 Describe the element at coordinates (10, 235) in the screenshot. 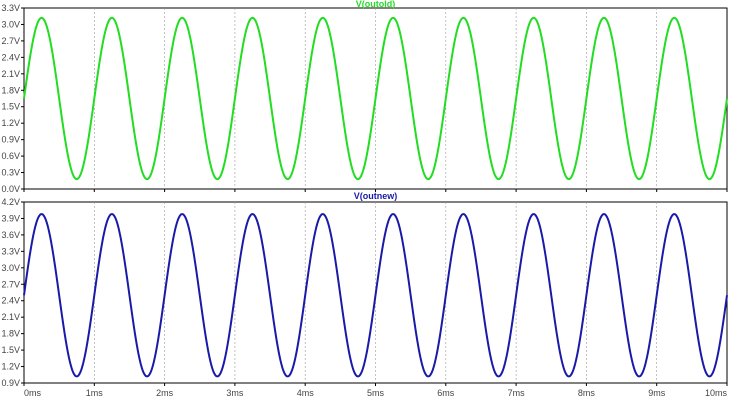

I see `y-tick-label: 3.6V` at that location.